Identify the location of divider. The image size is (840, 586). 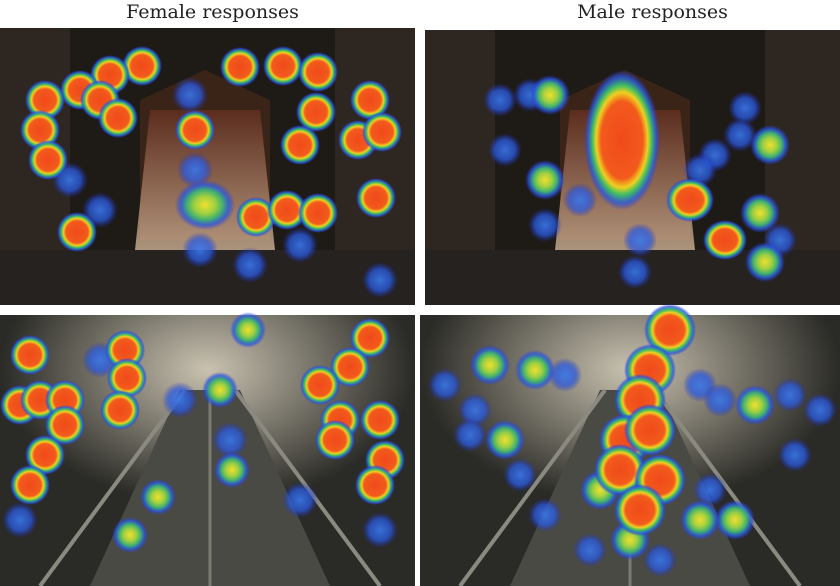
(420, 310).